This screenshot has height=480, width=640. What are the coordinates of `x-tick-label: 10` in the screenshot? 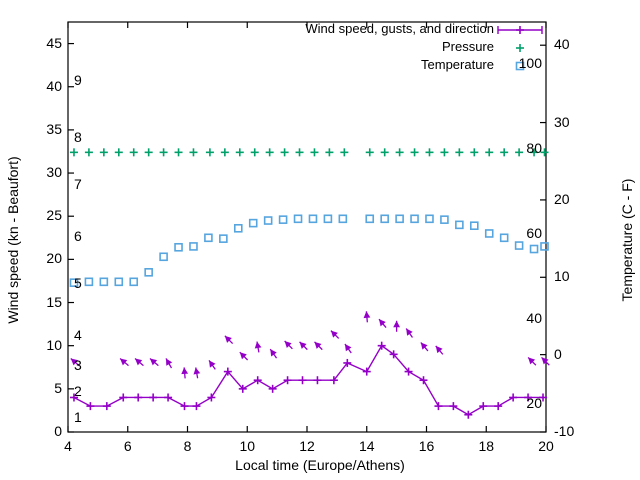 It's located at (247, 446).